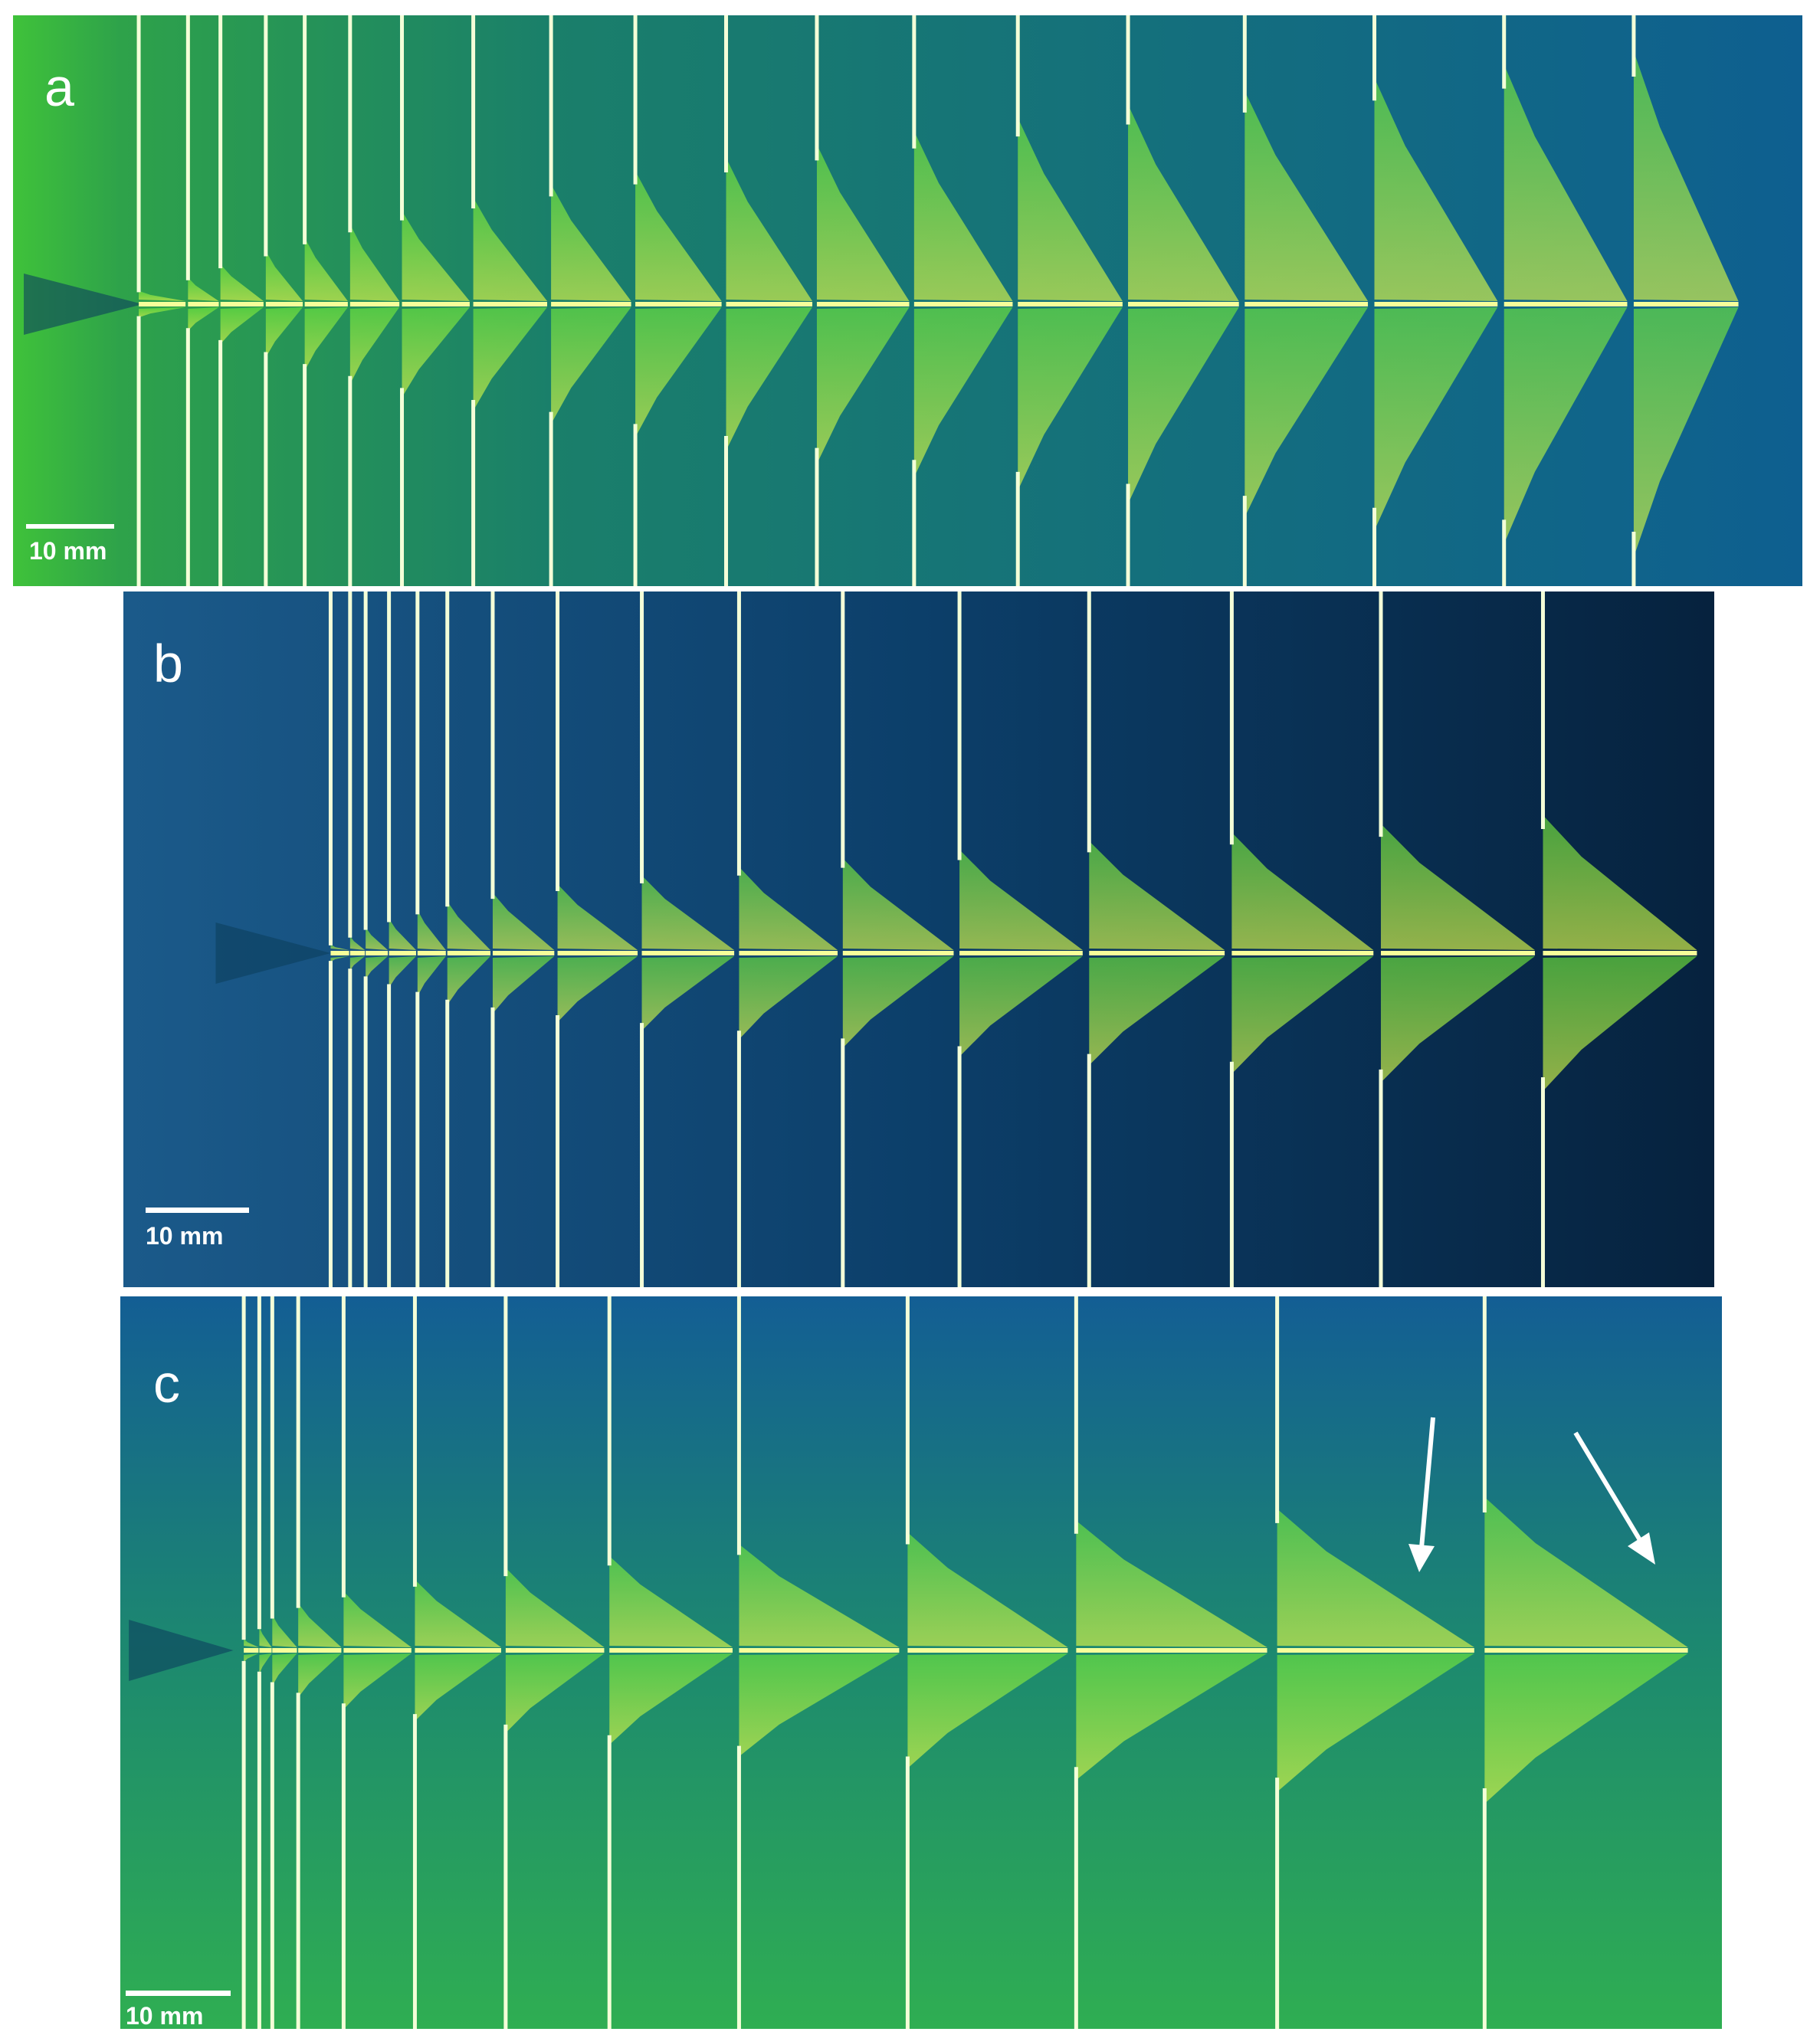 The height and width of the screenshot is (2035, 1820). What do you see at coordinates (166, 1384) in the screenshot?
I see `panel-label: c` at bounding box center [166, 1384].